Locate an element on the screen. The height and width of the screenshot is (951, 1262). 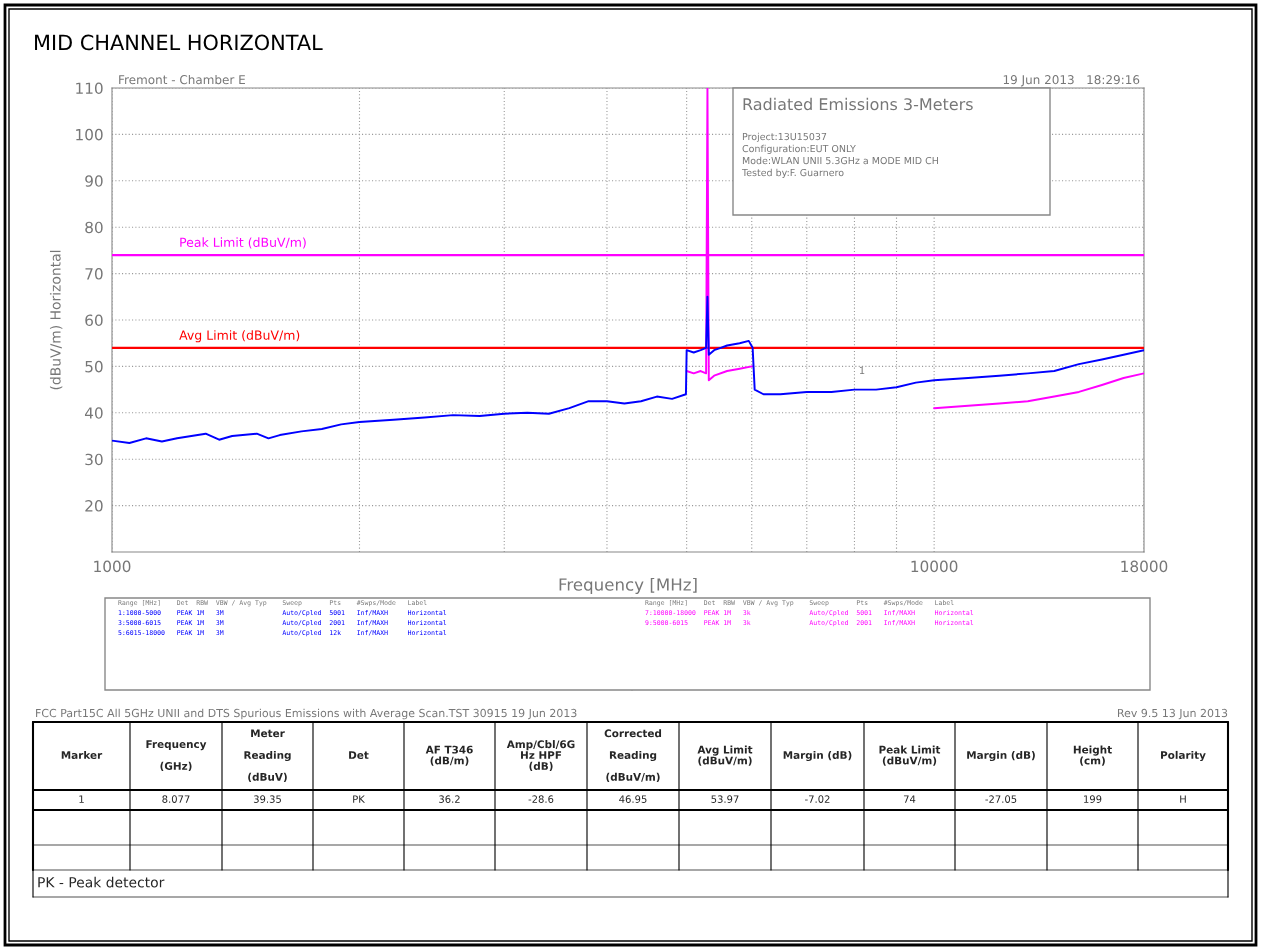
chart-title: MID CHANNEL HORIZONTAL is located at coordinates (179, 42).